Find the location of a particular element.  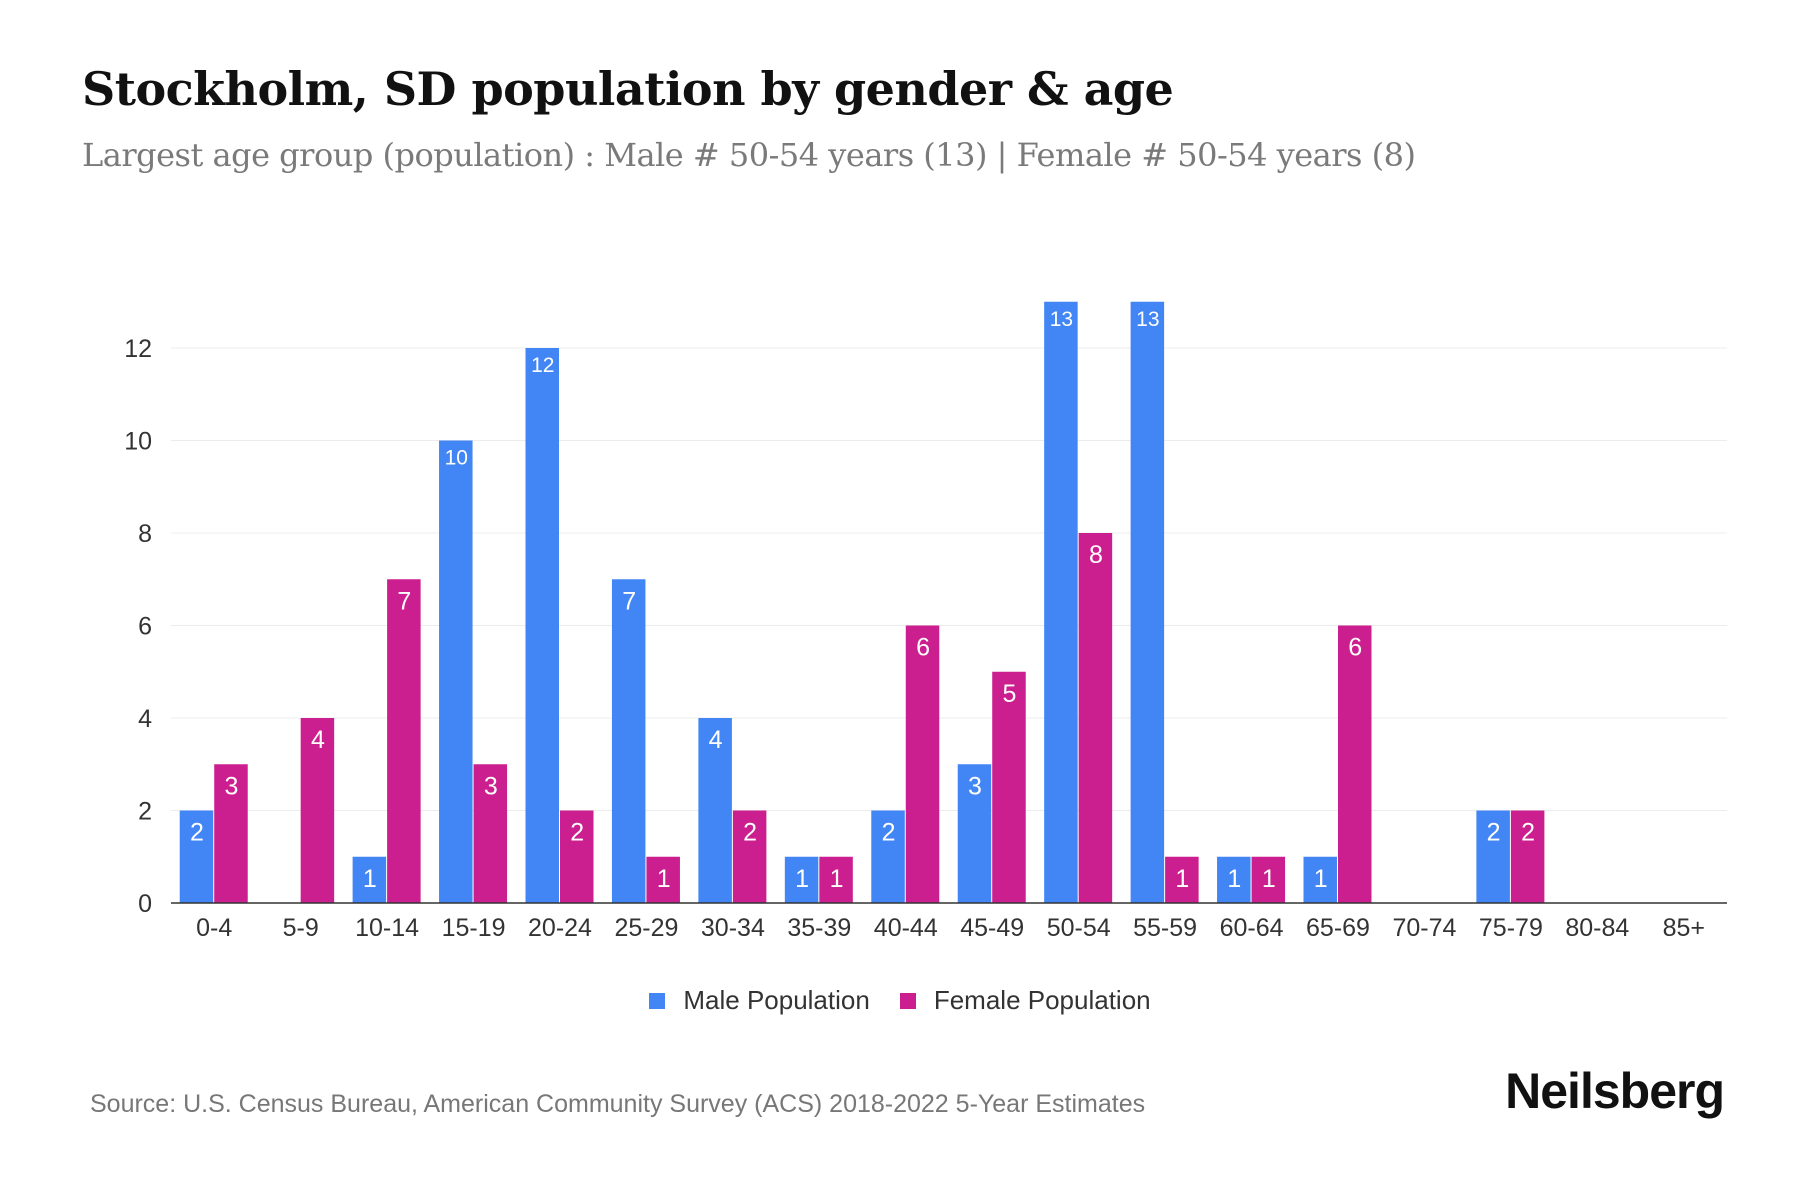

y-tick-label: 6 is located at coordinates (145, 627).